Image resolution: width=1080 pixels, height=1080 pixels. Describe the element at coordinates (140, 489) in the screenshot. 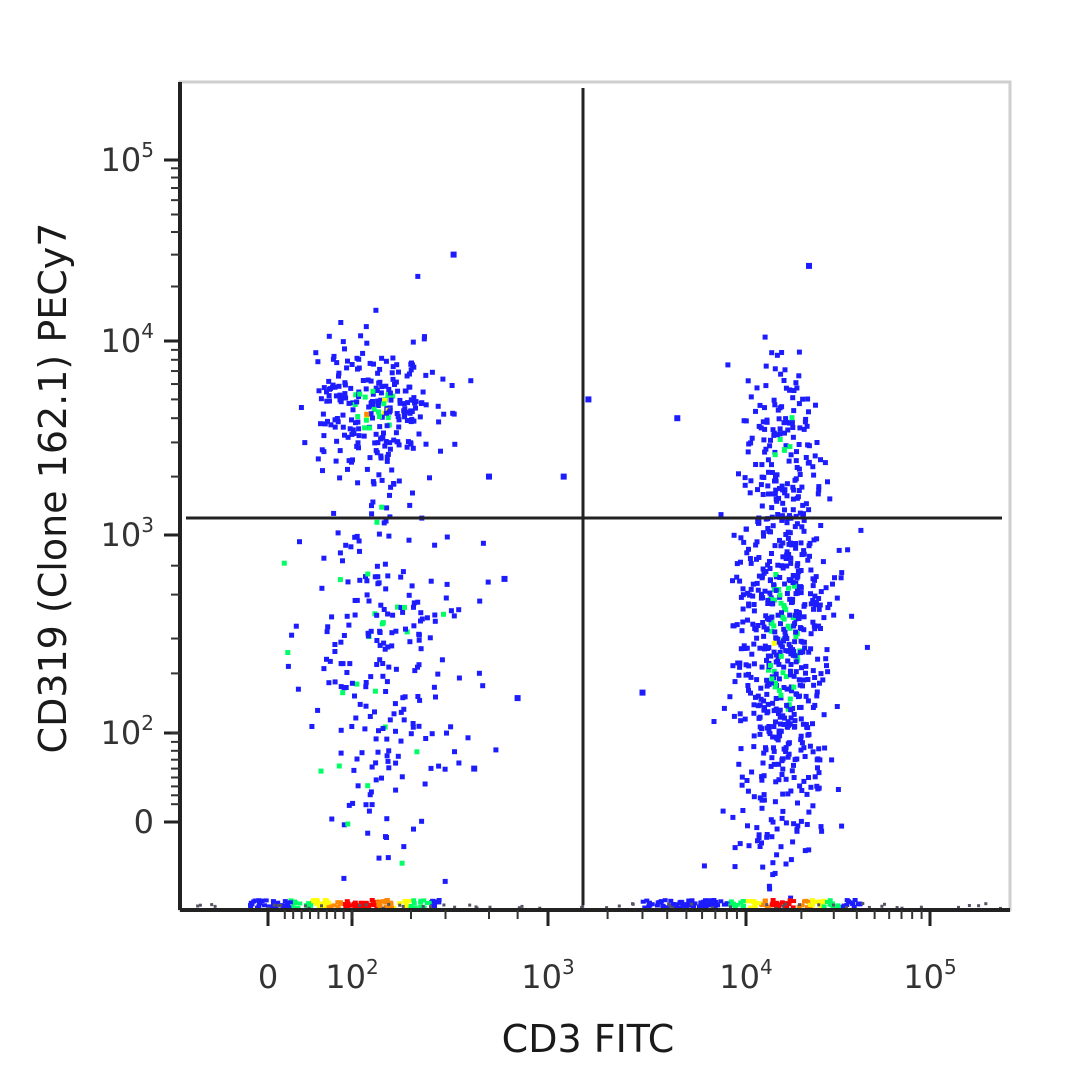

I see `y-axis-ticks: 0 102 103 104 105` at that location.